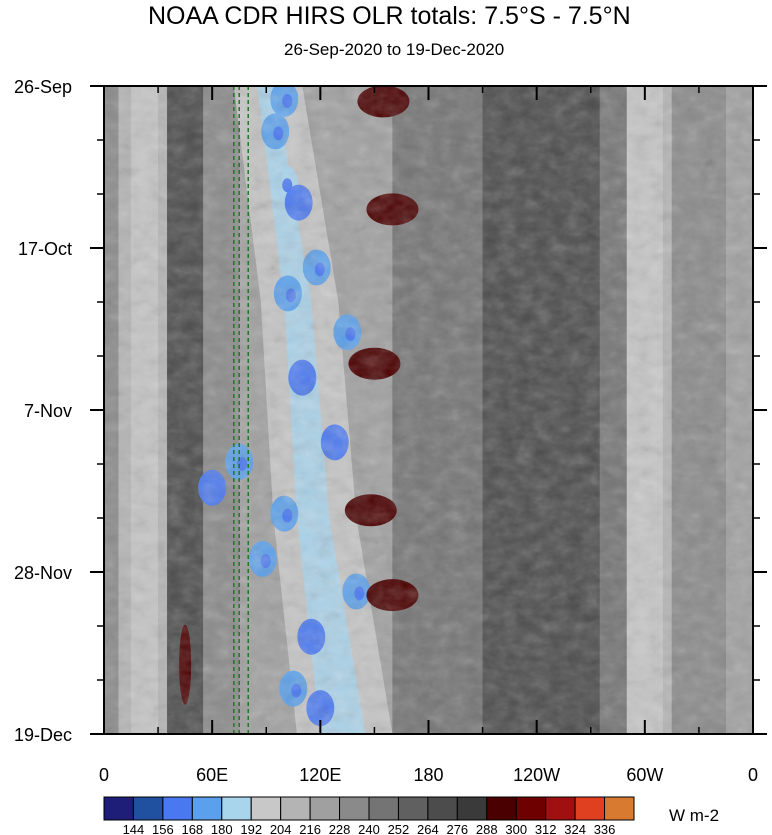 This screenshot has height=835, width=772. I want to click on y-tick-label-4: 19-Dec, so click(43, 735).